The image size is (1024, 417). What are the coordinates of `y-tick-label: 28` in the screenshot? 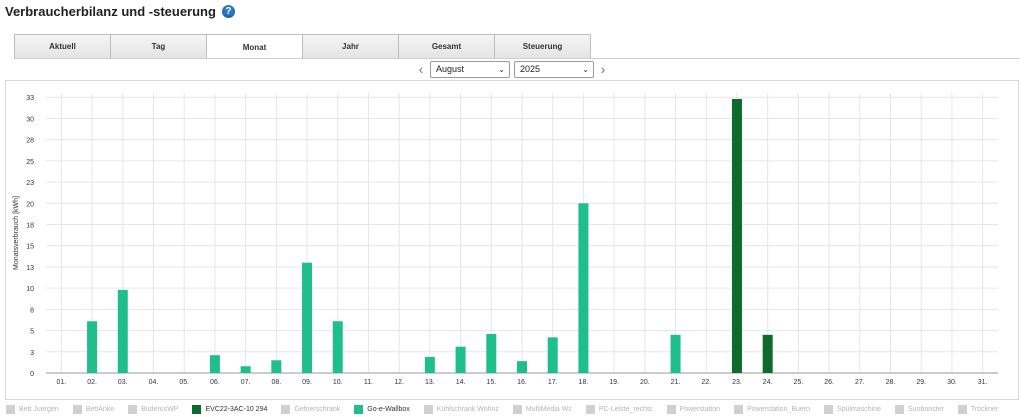 It's located at (30, 141).